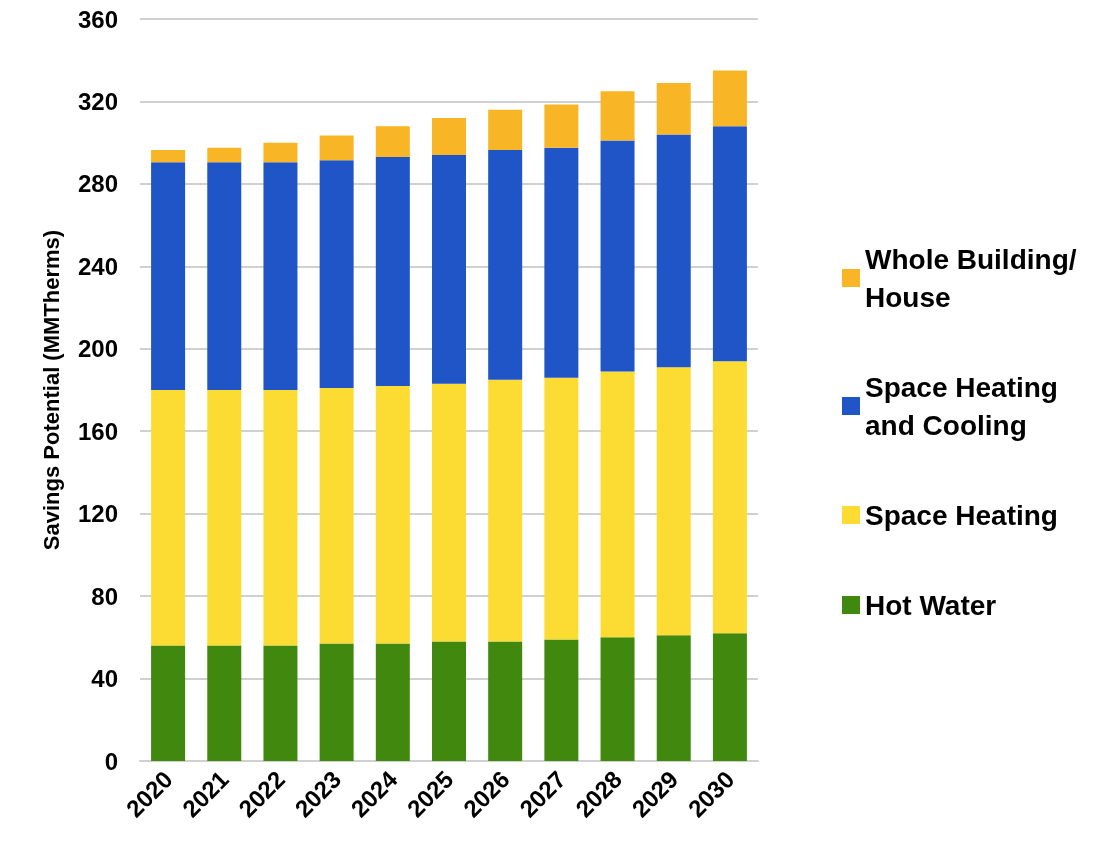 The image size is (1120, 864). What do you see at coordinates (104, 679) in the screenshot?
I see `y-tick-label: 40` at bounding box center [104, 679].